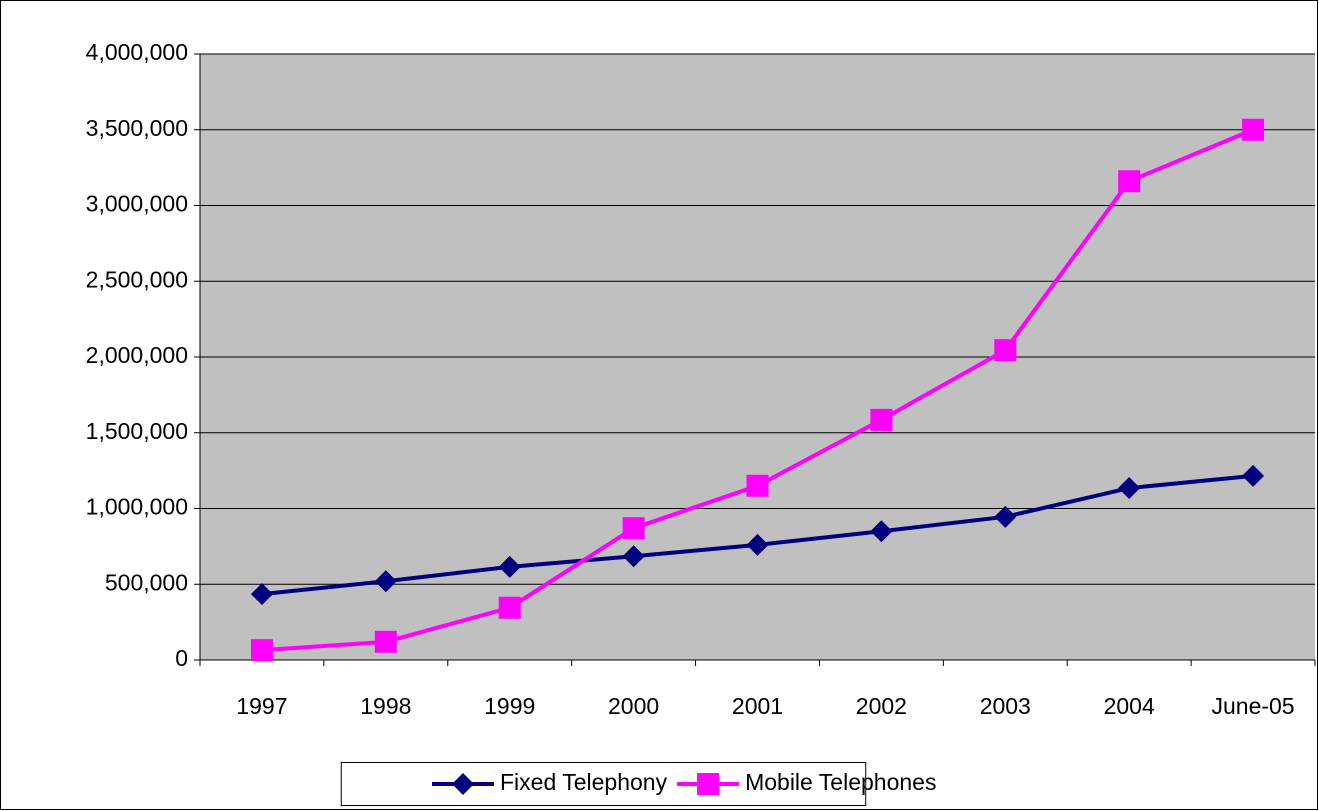 This screenshot has height=811, width=1319. Describe the element at coordinates (509, 706) in the screenshot. I see `x-tick-label: 1999` at that location.